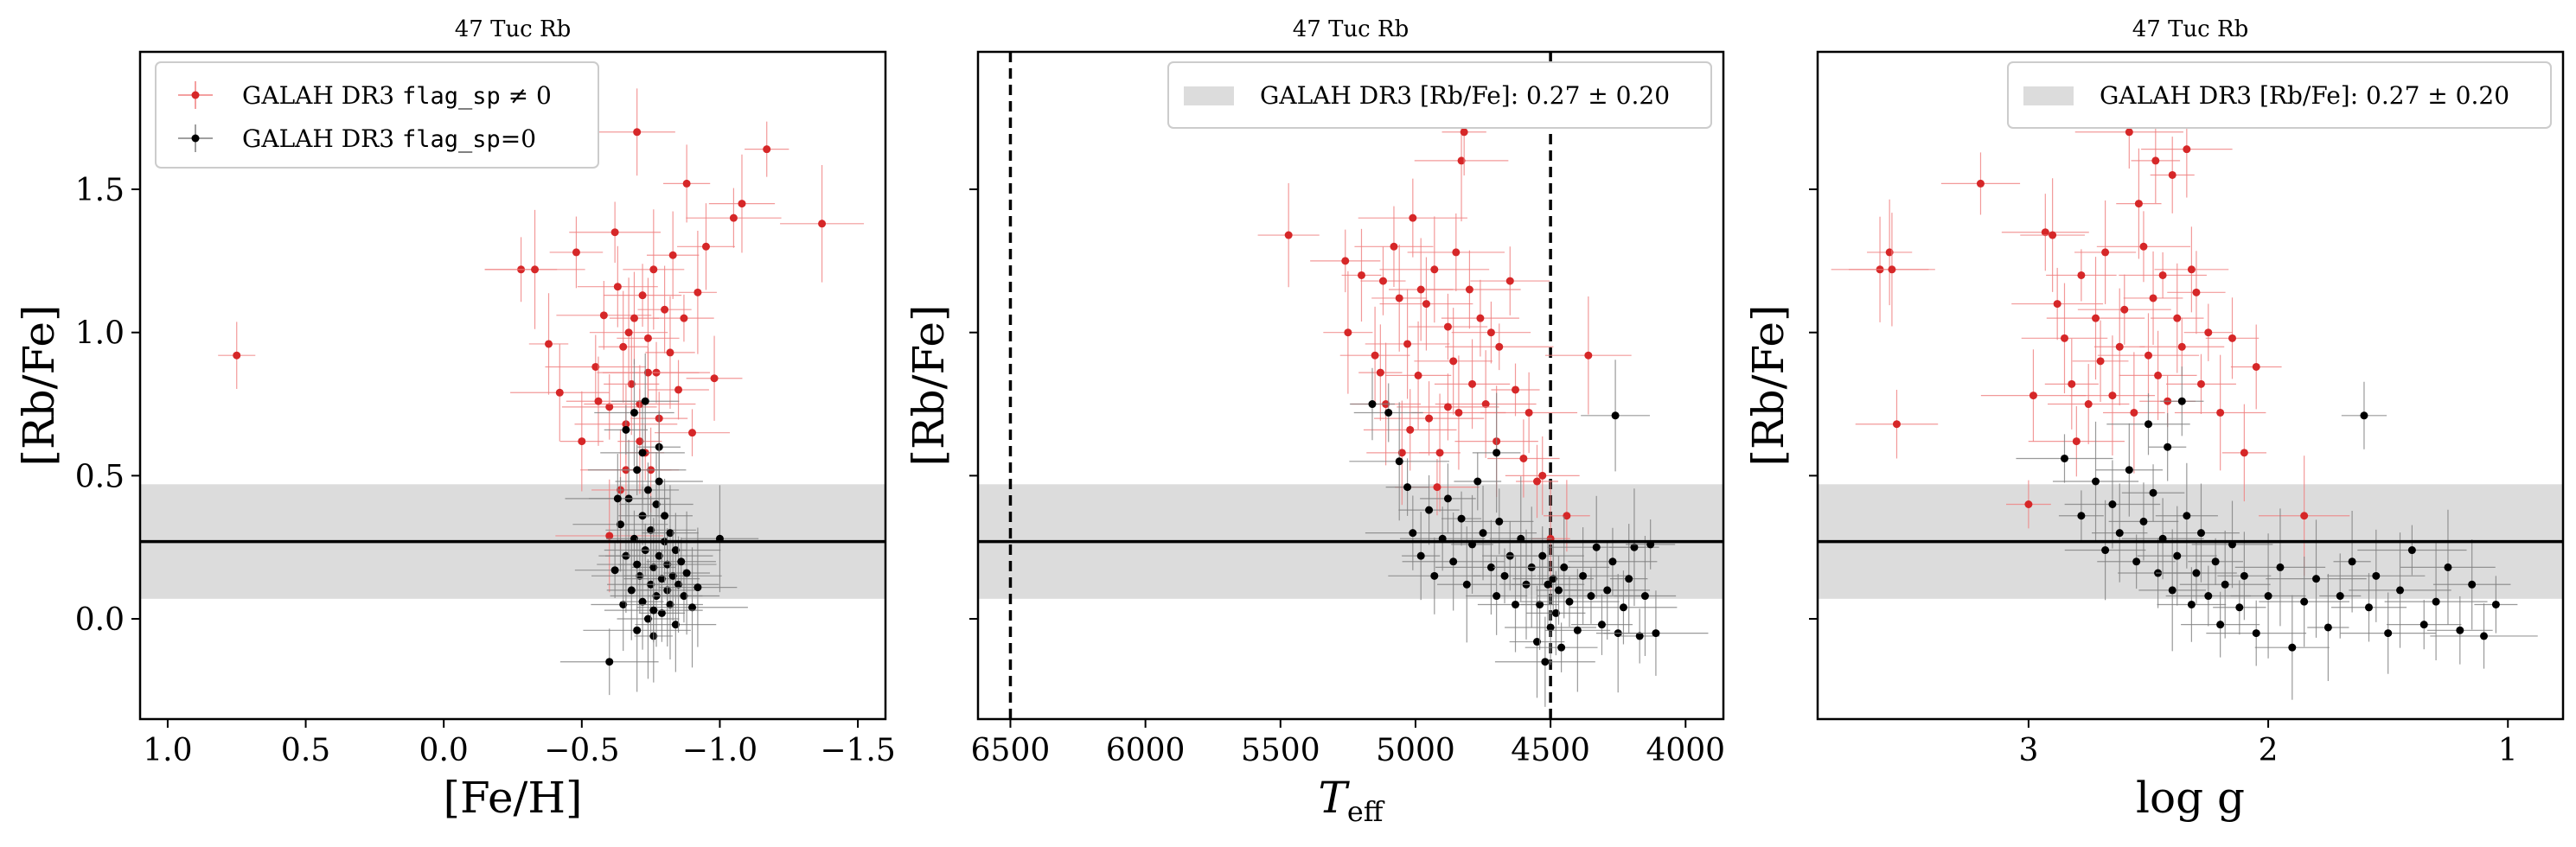 The width and height of the screenshot is (2576, 847). I want to click on x-axis-label: Teff, so click(1351, 800).